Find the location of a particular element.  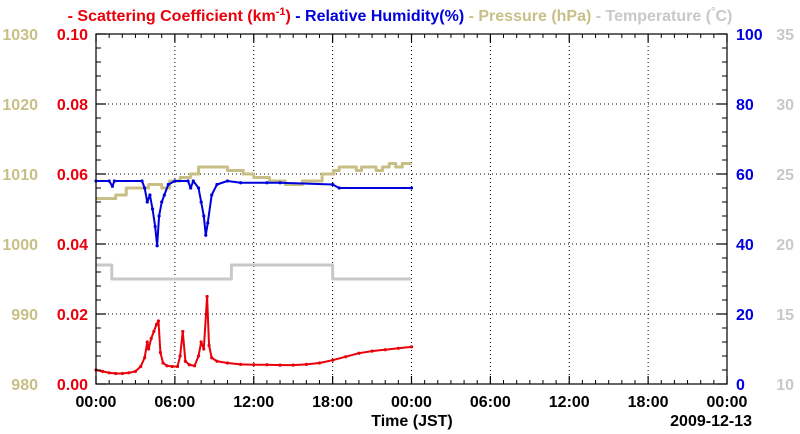

humidity-tick-label: 0 is located at coordinates (740, 385).